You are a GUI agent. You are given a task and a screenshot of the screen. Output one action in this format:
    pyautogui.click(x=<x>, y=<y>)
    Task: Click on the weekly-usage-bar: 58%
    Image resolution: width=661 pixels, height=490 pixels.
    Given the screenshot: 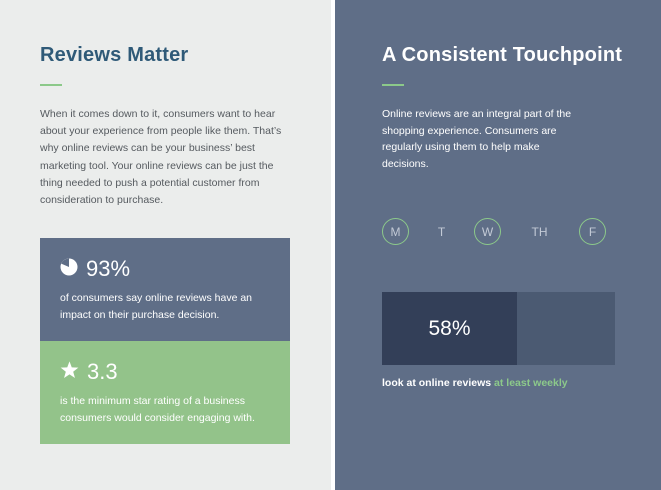 What is the action you would take?
    pyautogui.click(x=498, y=328)
    